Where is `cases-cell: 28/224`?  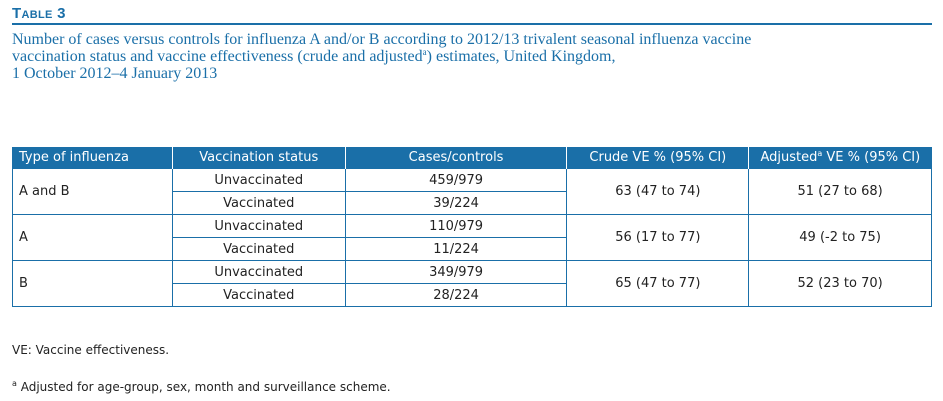
cases-cell: 28/224 is located at coordinates (456, 295).